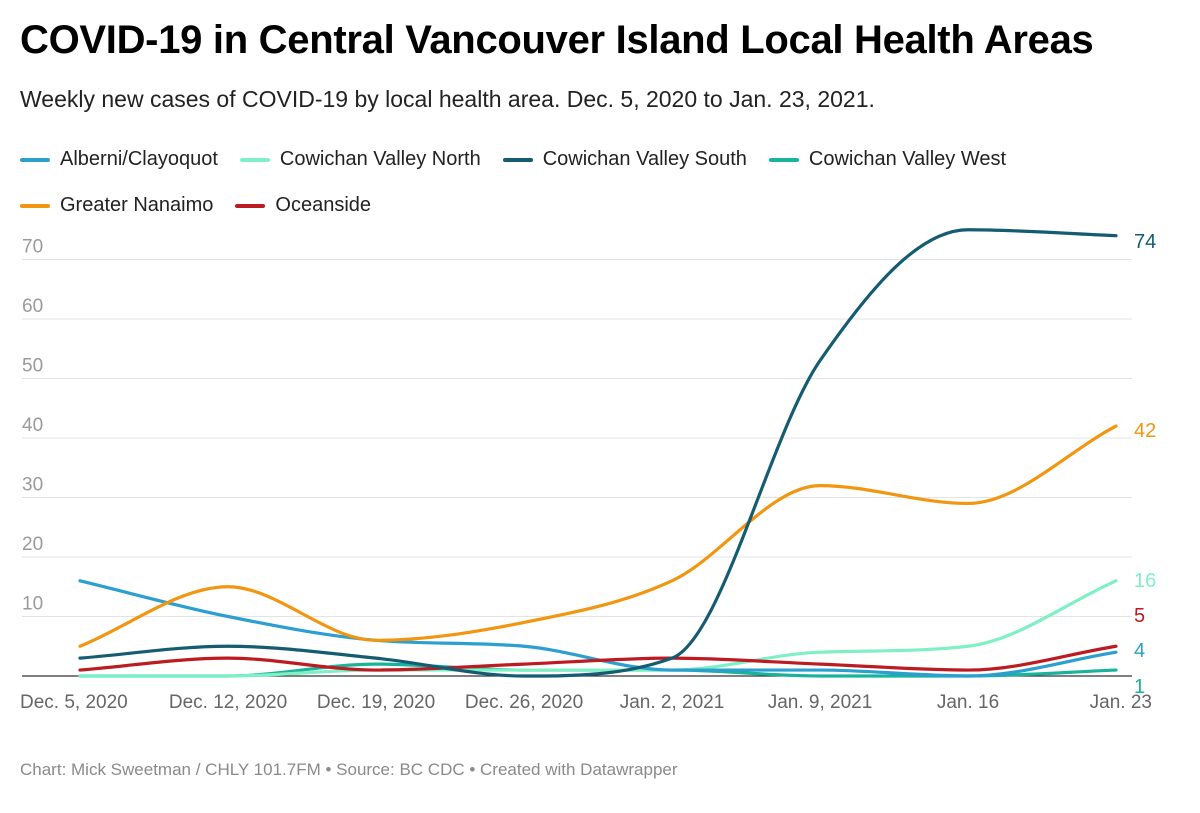 Image resolution: width=1200 pixels, height=813 pixels. I want to click on y-tick-label: 70, so click(32, 247).